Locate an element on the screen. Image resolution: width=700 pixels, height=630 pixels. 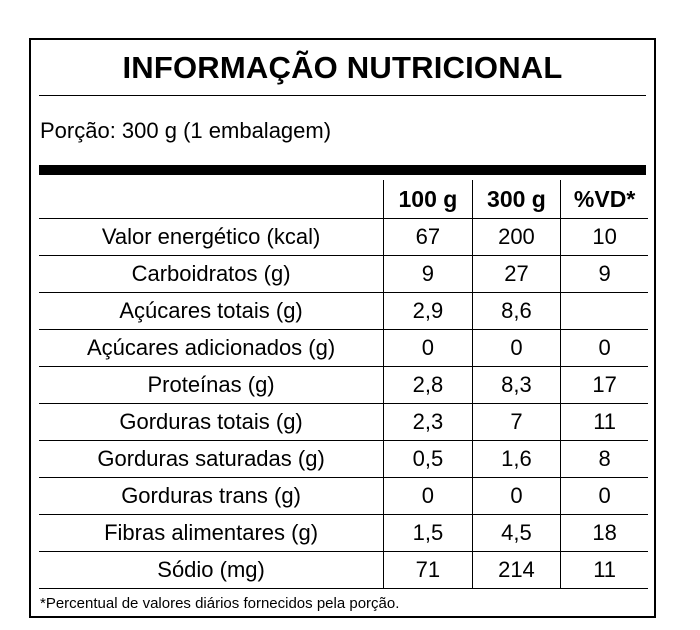
table-row: Fibras alimentares (g) 1,5 4,5 18 is located at coordinates (343, 533).